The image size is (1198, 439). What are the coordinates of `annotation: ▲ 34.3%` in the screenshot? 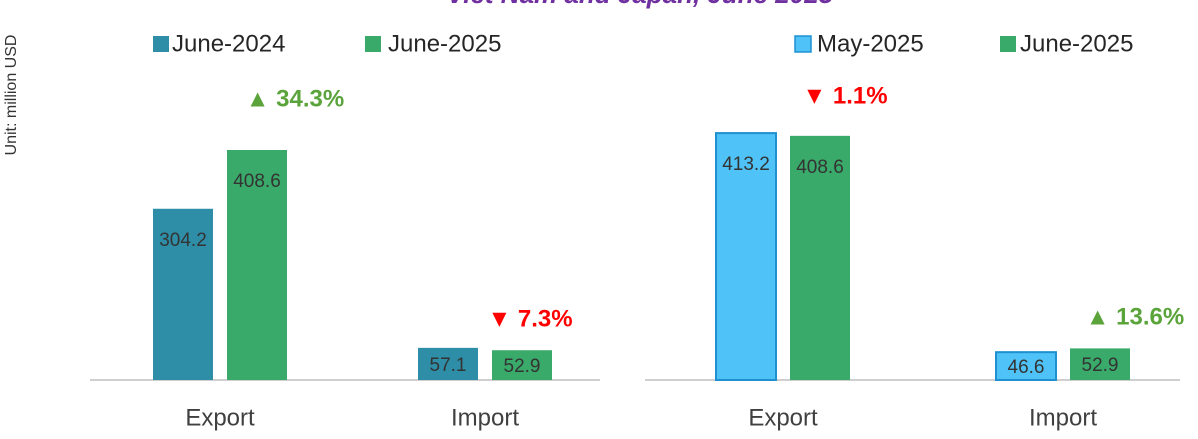 It's located at (295, 98).